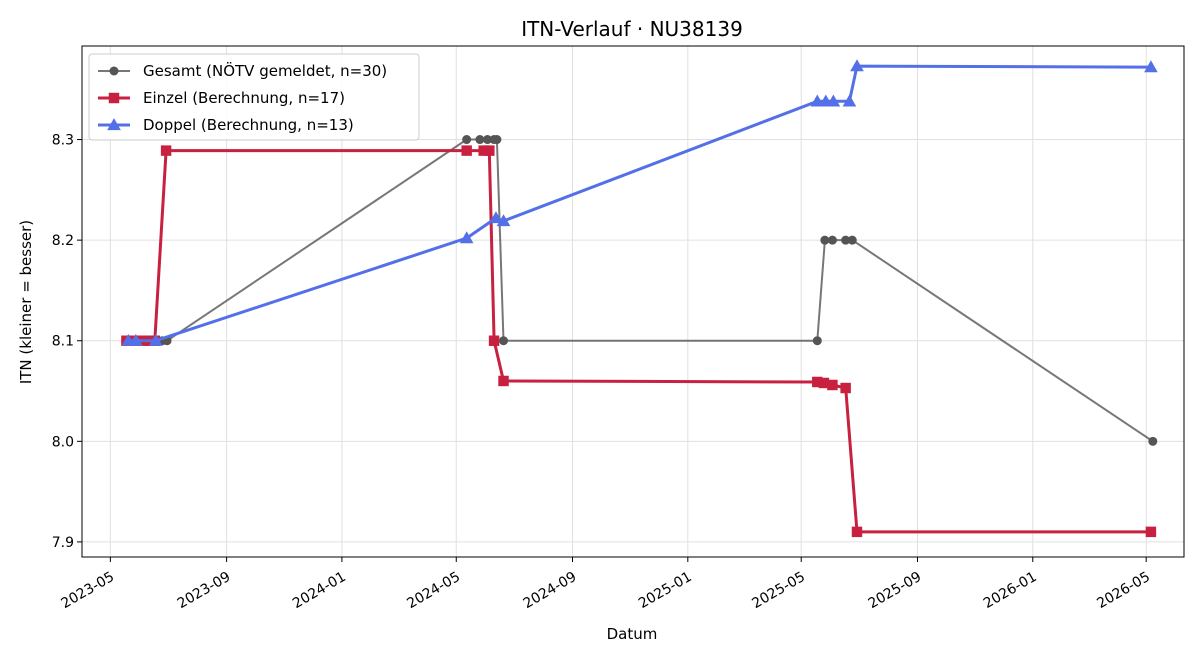  Describe the element at coordinates (632, 29) in the screenshot. I see `chart-title: ITN-Verlauf · NU38139` at that location.